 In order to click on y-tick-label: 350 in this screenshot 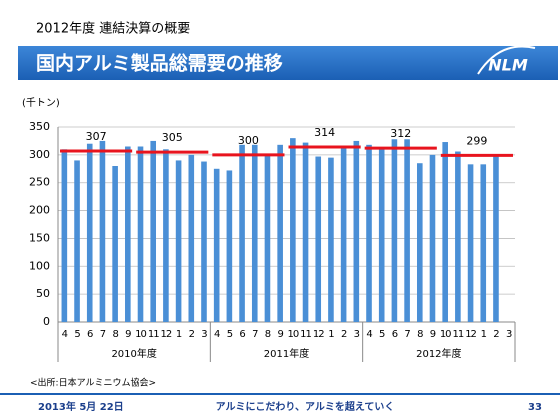, I will do `click(39, 126)`.